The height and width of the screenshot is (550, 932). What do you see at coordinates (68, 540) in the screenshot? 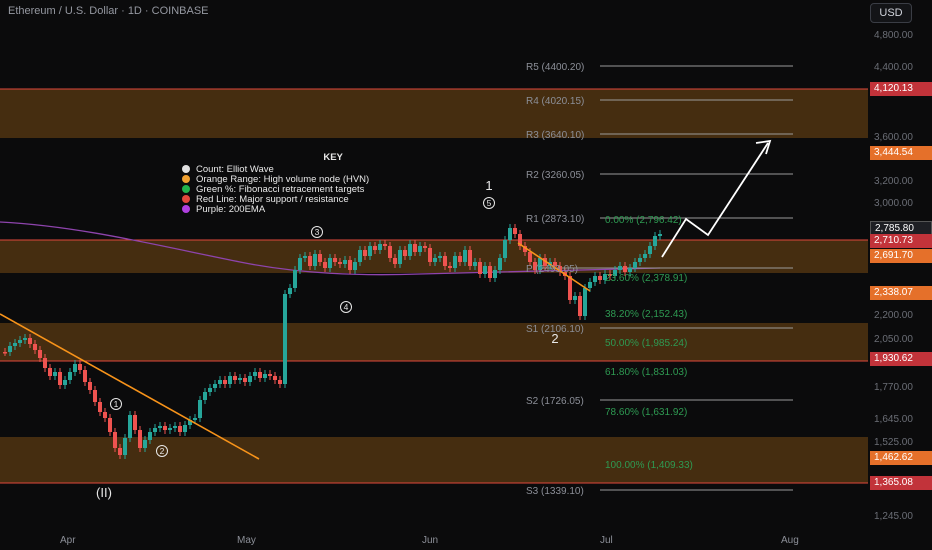
I see `date-label: Apr` at bounding box center [68, 540].